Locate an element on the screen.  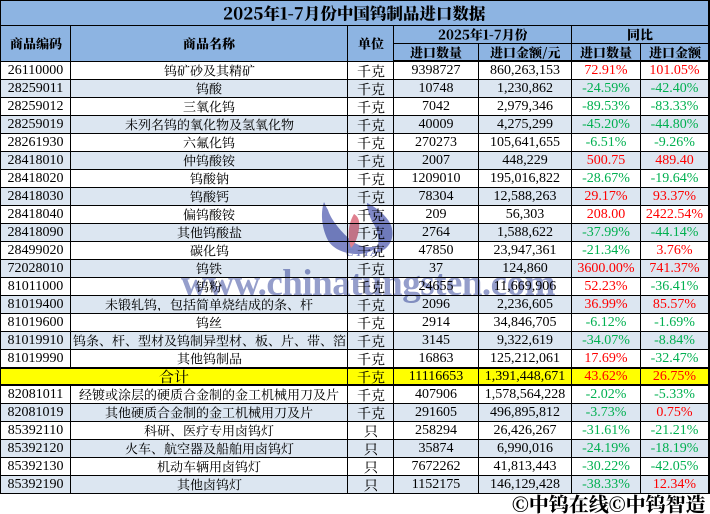
header-group-period: 2025年1-7月份 is located at coordinates (483, 35).